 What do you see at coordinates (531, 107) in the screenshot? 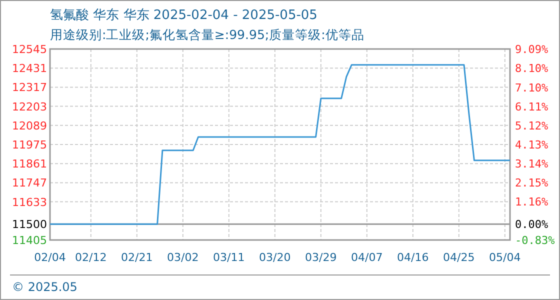
I see `y2-tick-label: 6.11%` at bounding box center [531, 107].